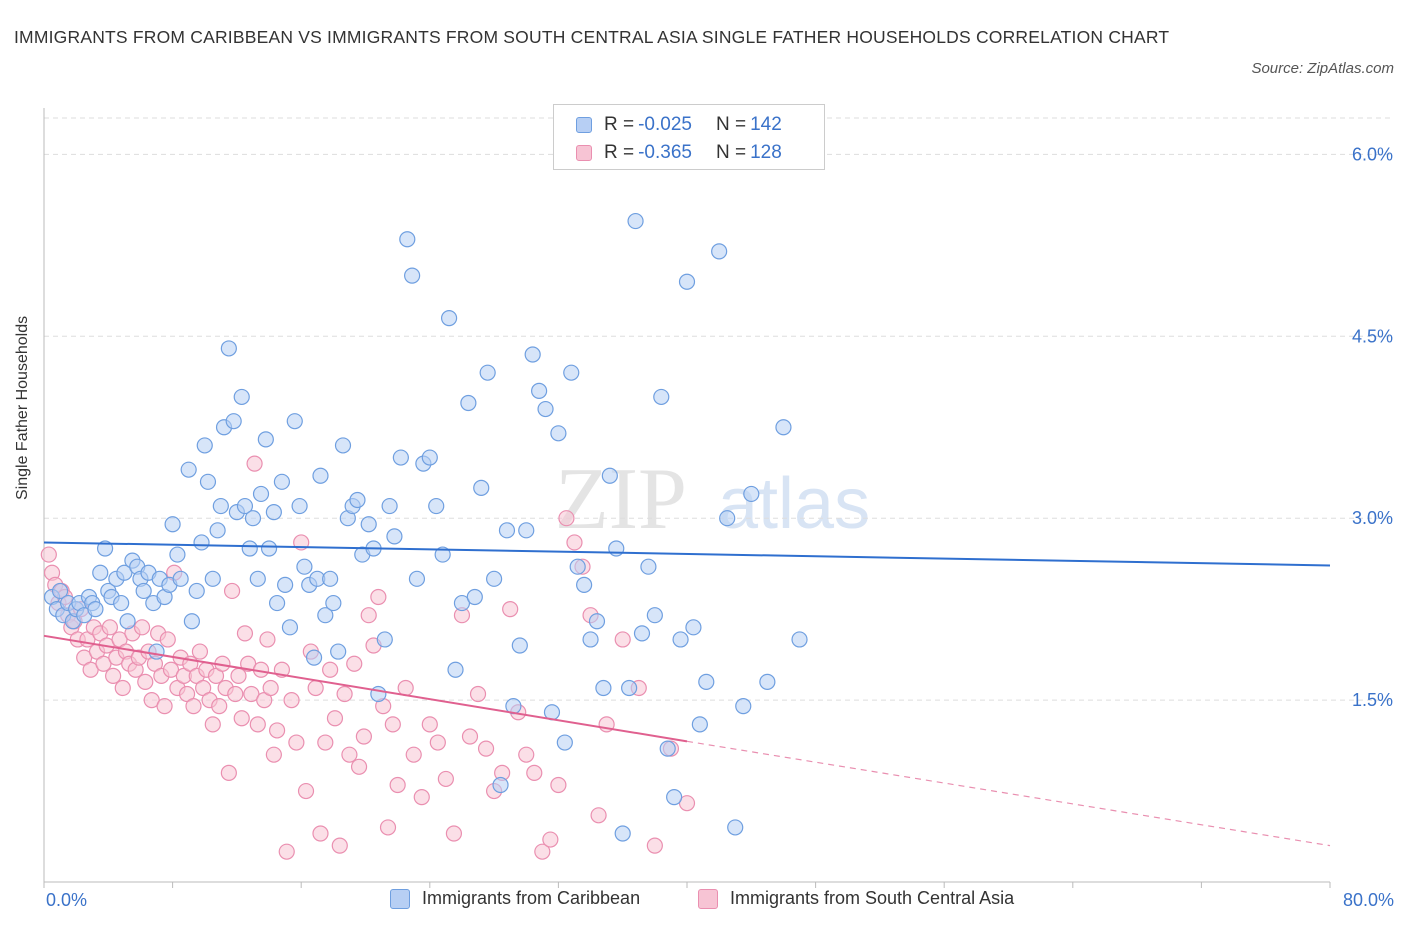 This screenshot has height=930, width=1406. I want to click on trend-line-south-central-asia, so click(365, 688).